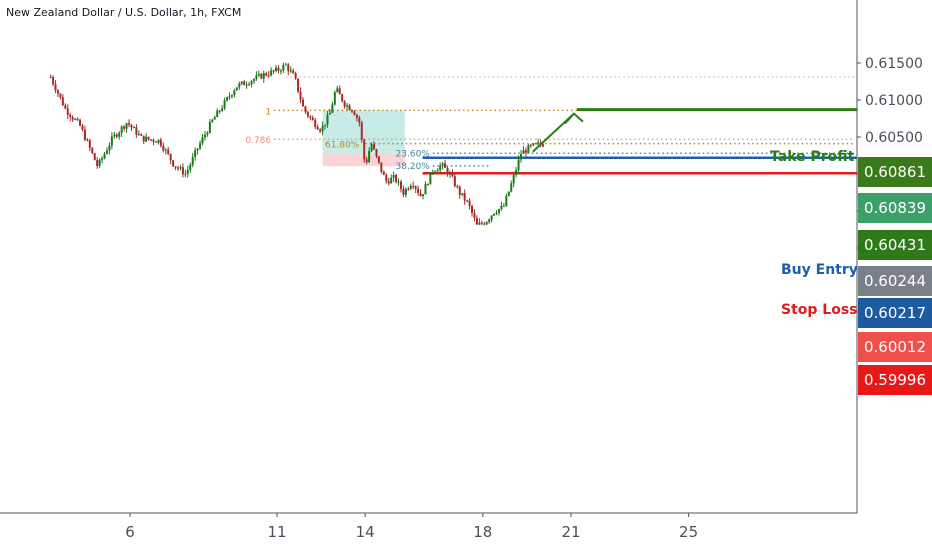 This screenshot has height=550, width=932. Describe the element at coordinates (688, 532) in the screenshot. I see `x-tick-label: 25` at that location.